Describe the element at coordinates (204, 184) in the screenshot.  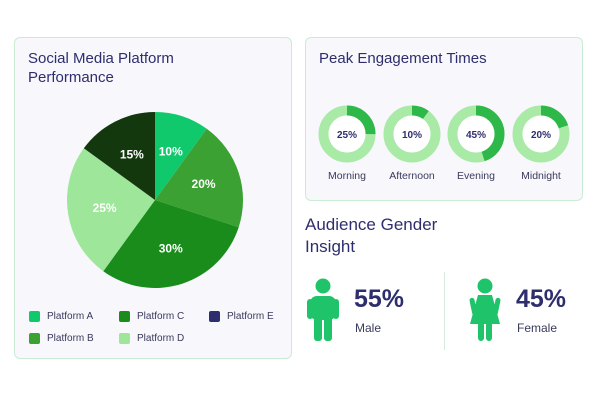
I see `pie-slice-label: 20%` at that location.